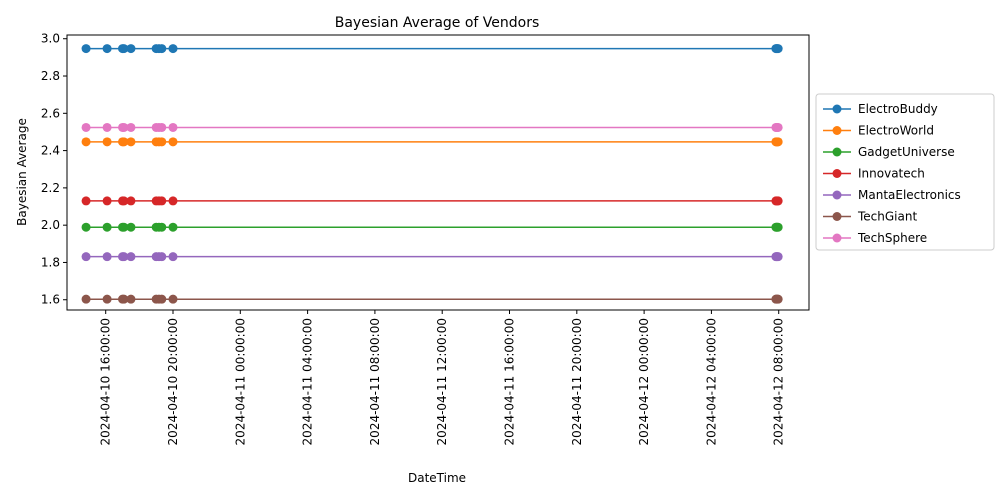  What do you see at coordinates (106, 381) in the screenshot?
I see `x-tick-label: 2024-04-10 16:00:00` at bounding box center [106, 381].